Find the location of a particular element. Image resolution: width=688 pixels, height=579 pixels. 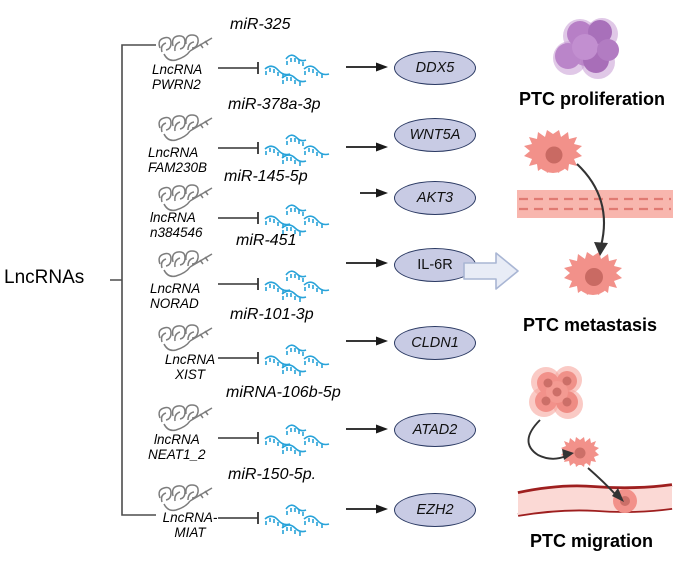

mirna-label: miR-150-5p. is located at coordinates (272, 474).